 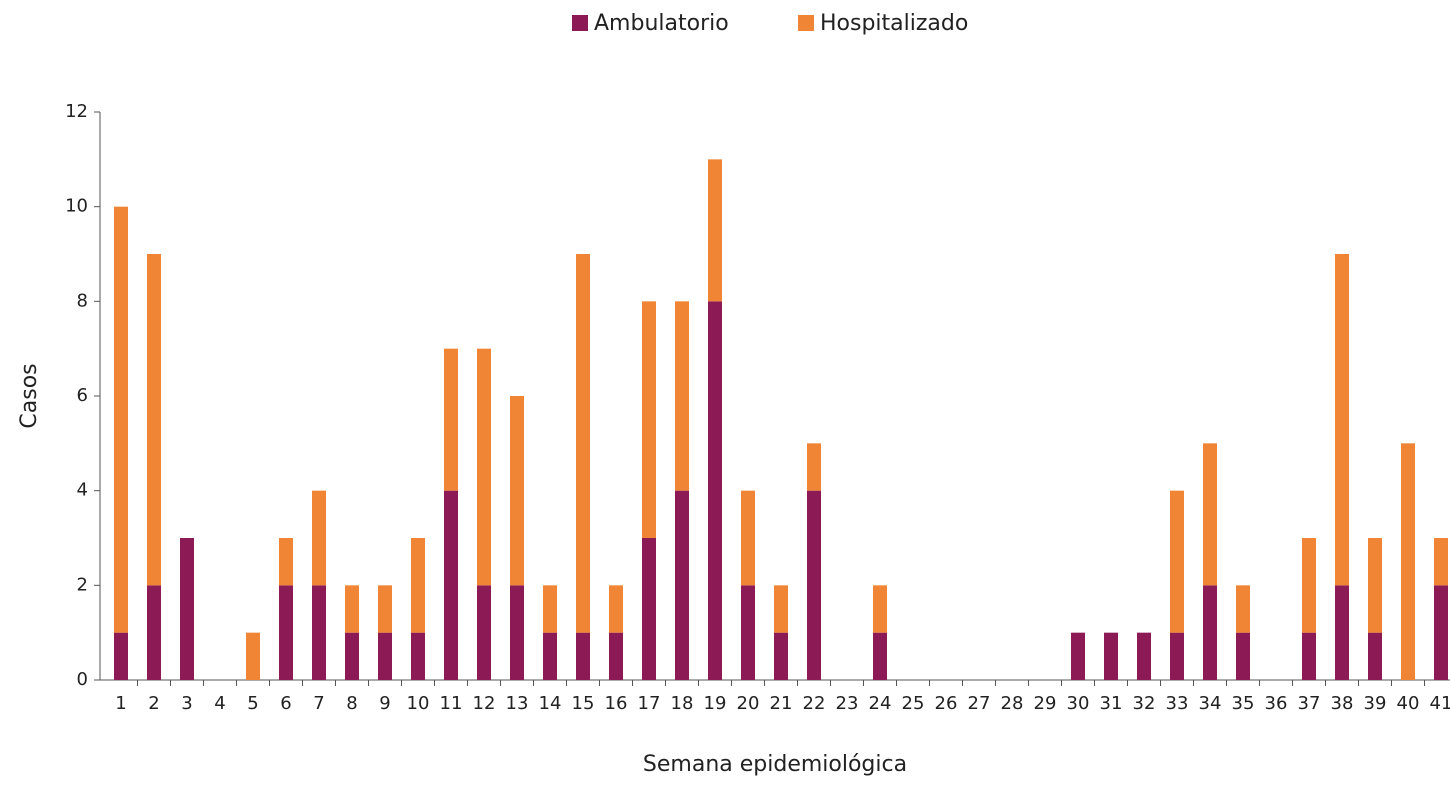 I want to click on x-tick-label: 4, so click(x=219, y=703).